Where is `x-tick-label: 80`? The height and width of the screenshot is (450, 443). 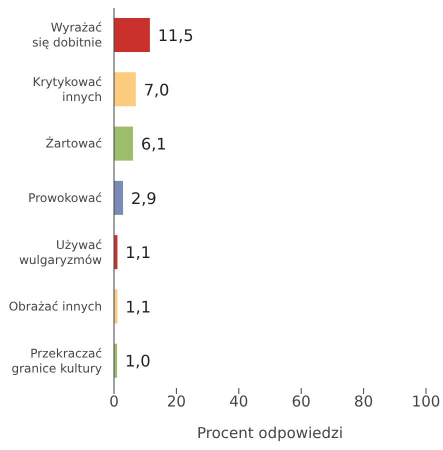
x-tick-label: 80 is located at coordinates (364, 401).